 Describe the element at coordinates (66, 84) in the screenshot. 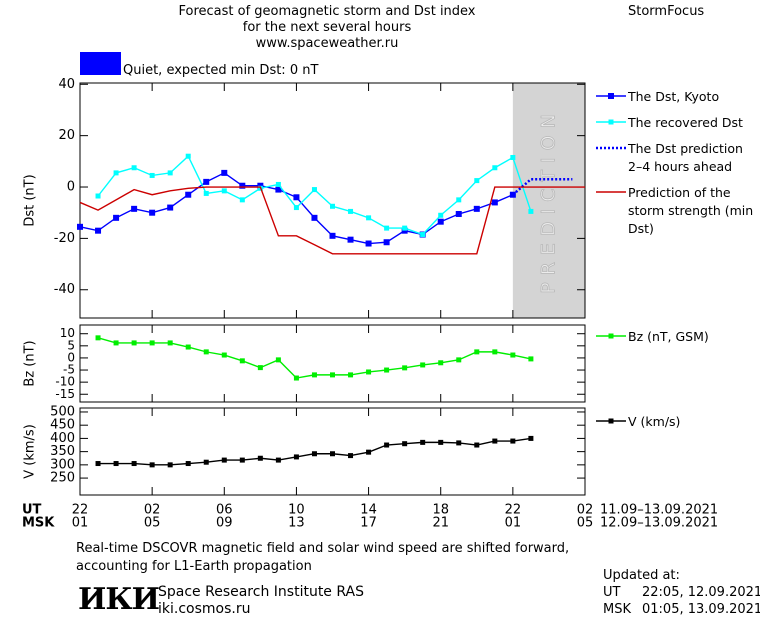

I see `y-tick-label: 40` at that location.